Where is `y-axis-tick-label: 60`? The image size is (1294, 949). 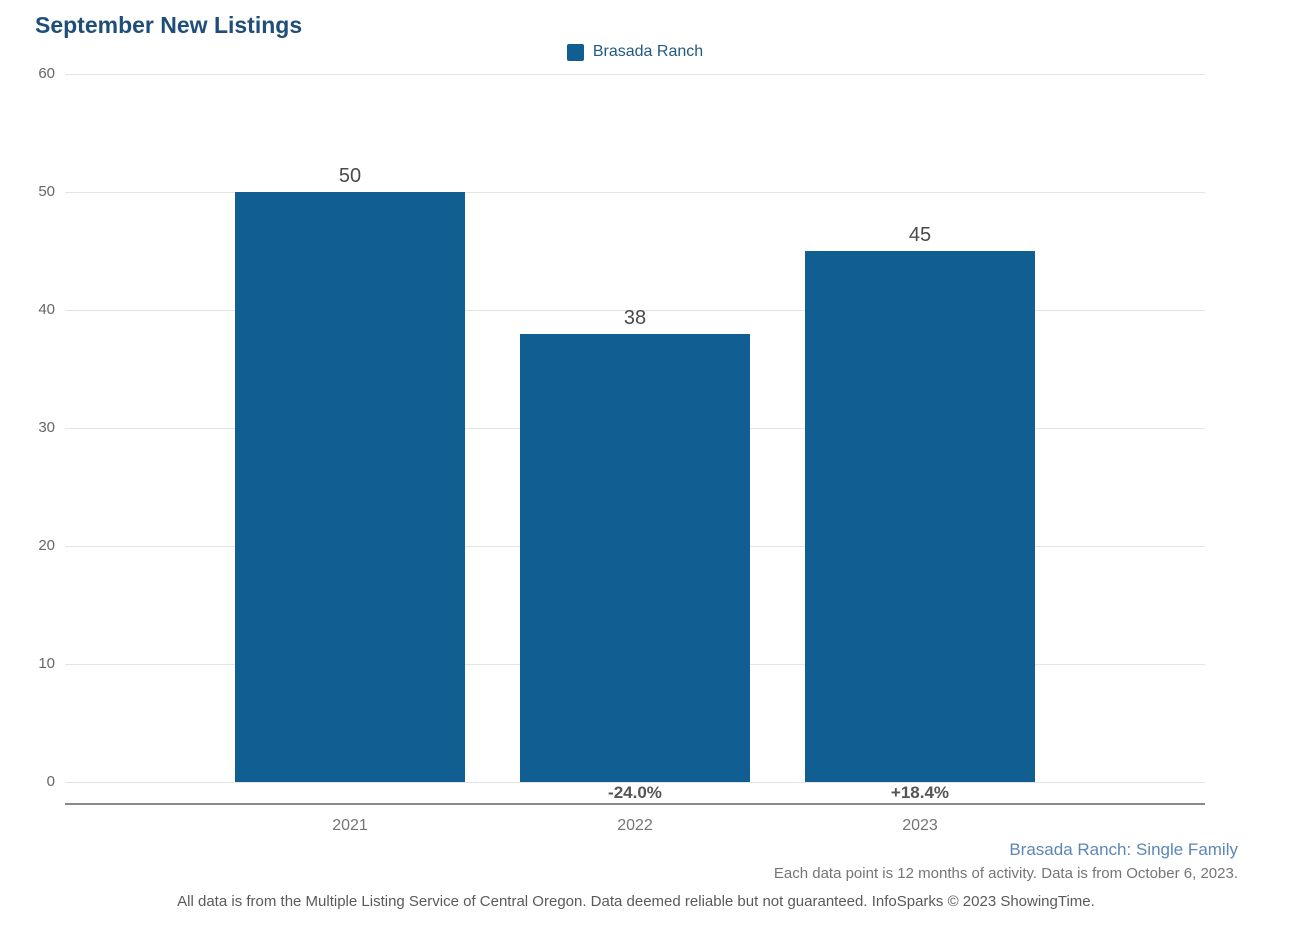
y-axis-tick-label: 60 is located at coordinates (46, 73).